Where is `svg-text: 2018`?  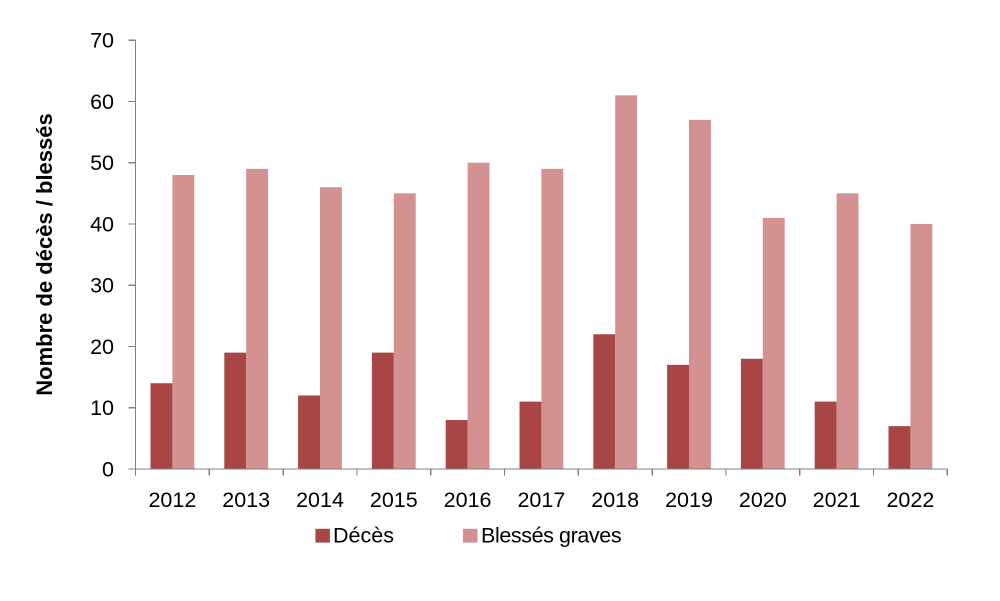
svg-text: 2018 is located at coordinates (615, 500).